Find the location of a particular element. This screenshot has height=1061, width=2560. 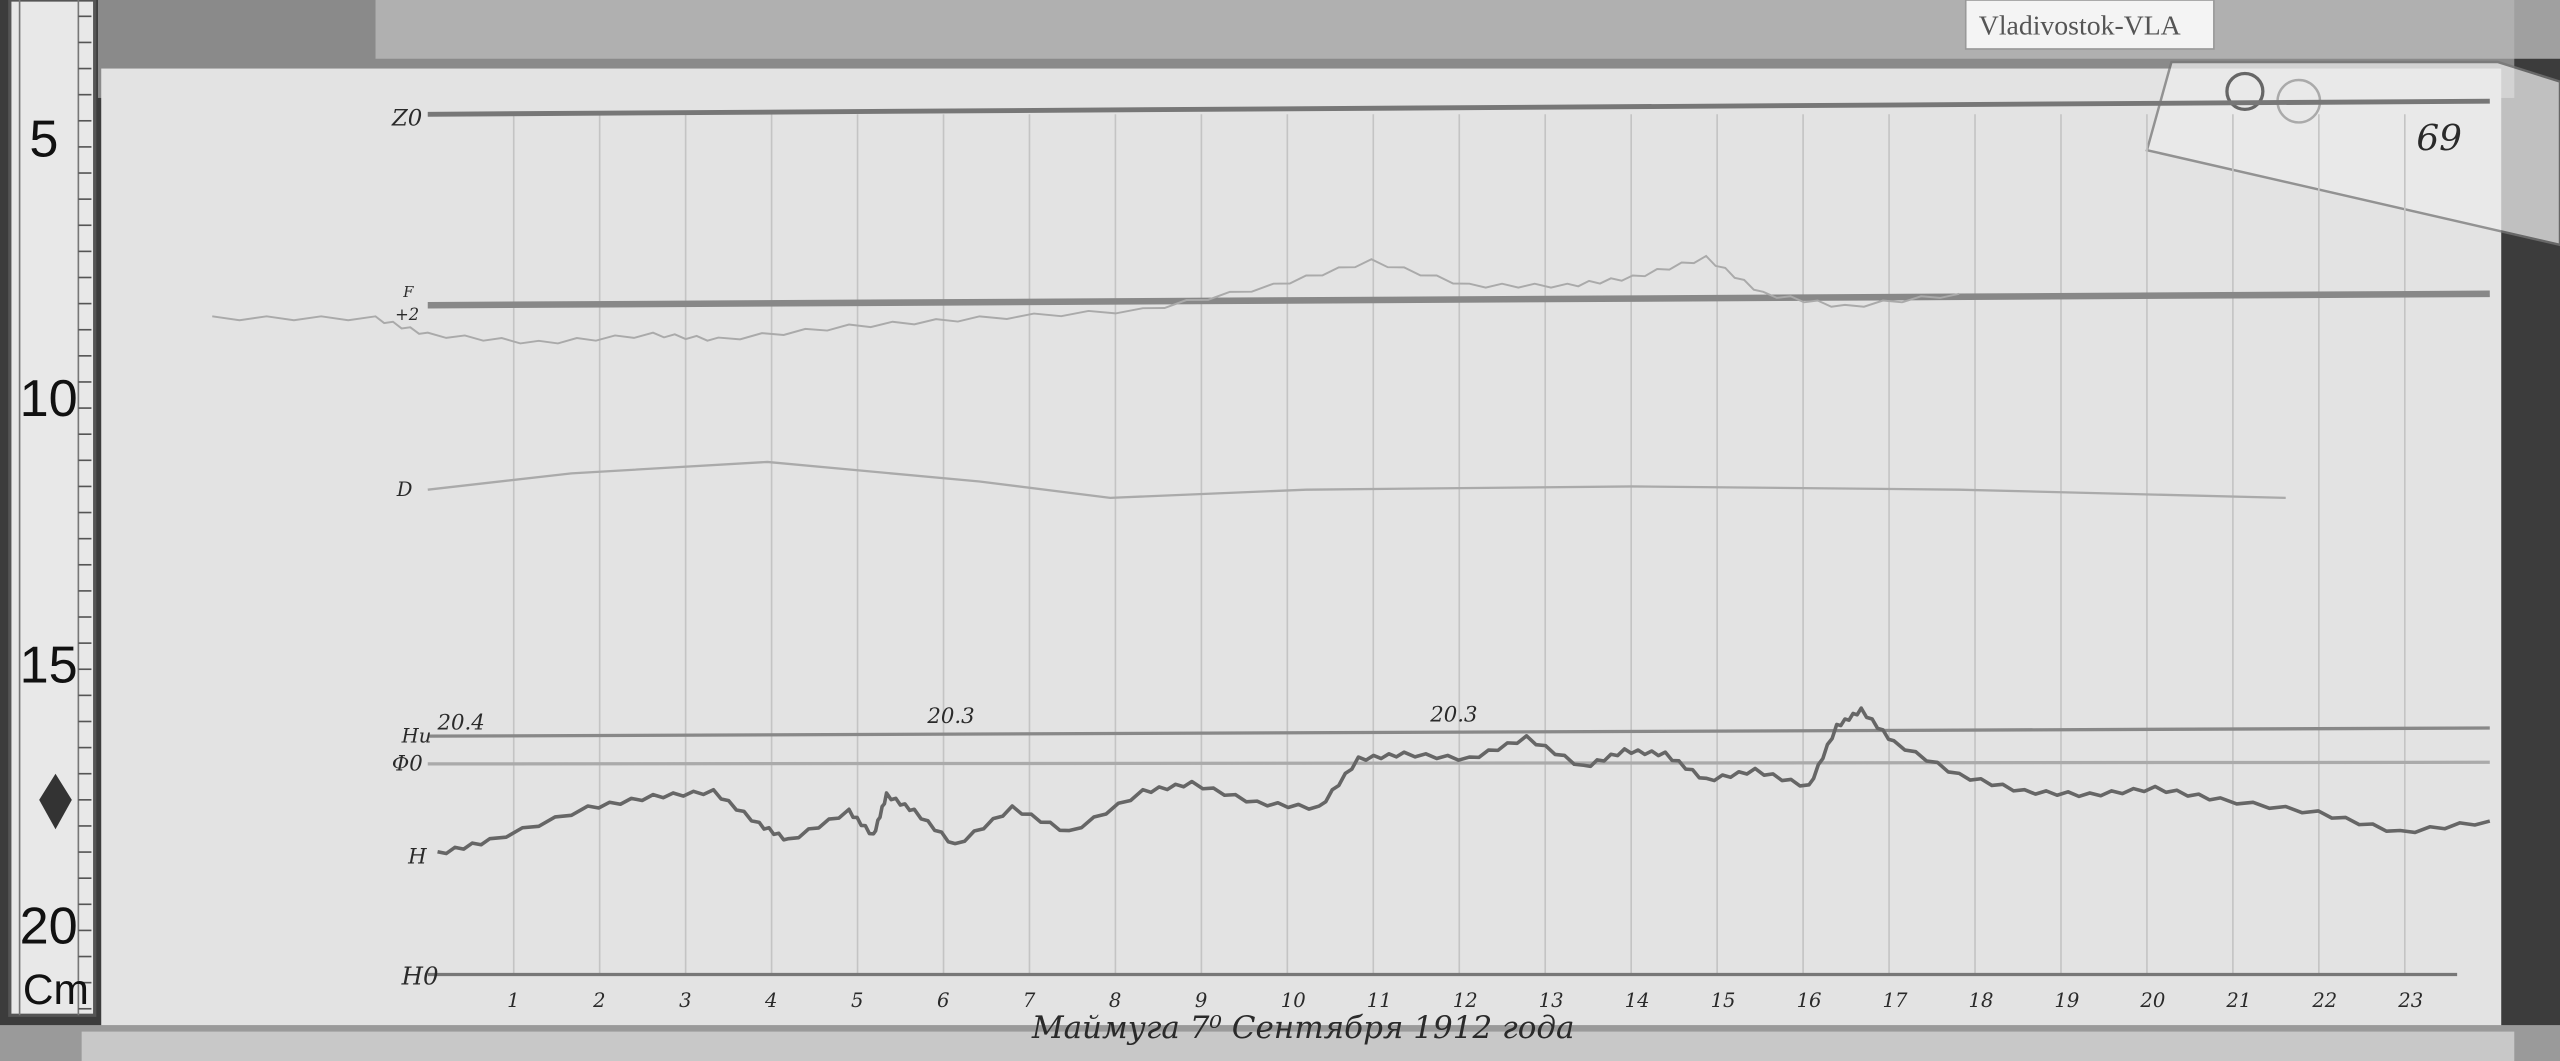

ruler-mark-15: 15 is located at coordinates (49, 665).